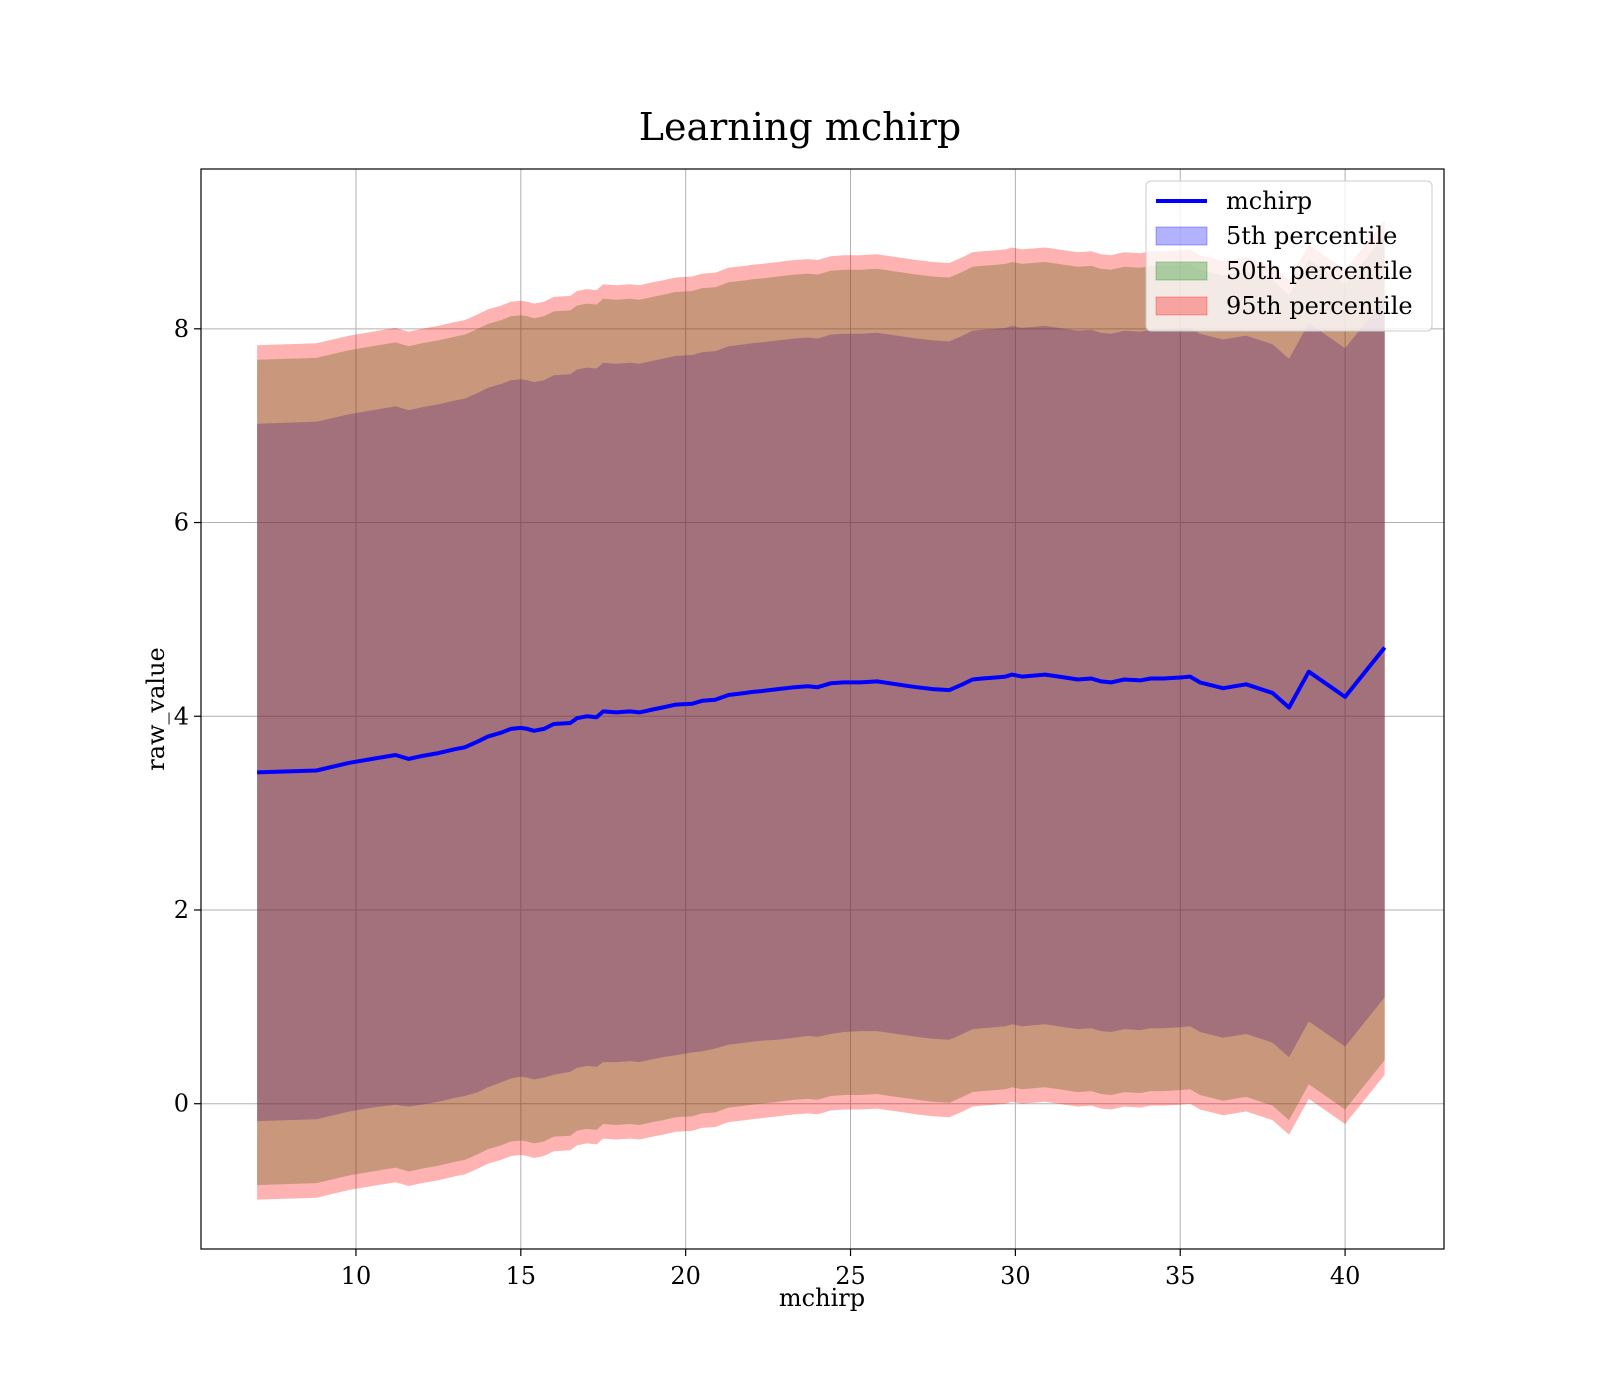 The width and height of the screenshot is (1600, 1400). What do you see at coordinates (1180, 1276) in the screenshot?
I see `x-tick-label: 35` at bounding box center [1180, 1276].